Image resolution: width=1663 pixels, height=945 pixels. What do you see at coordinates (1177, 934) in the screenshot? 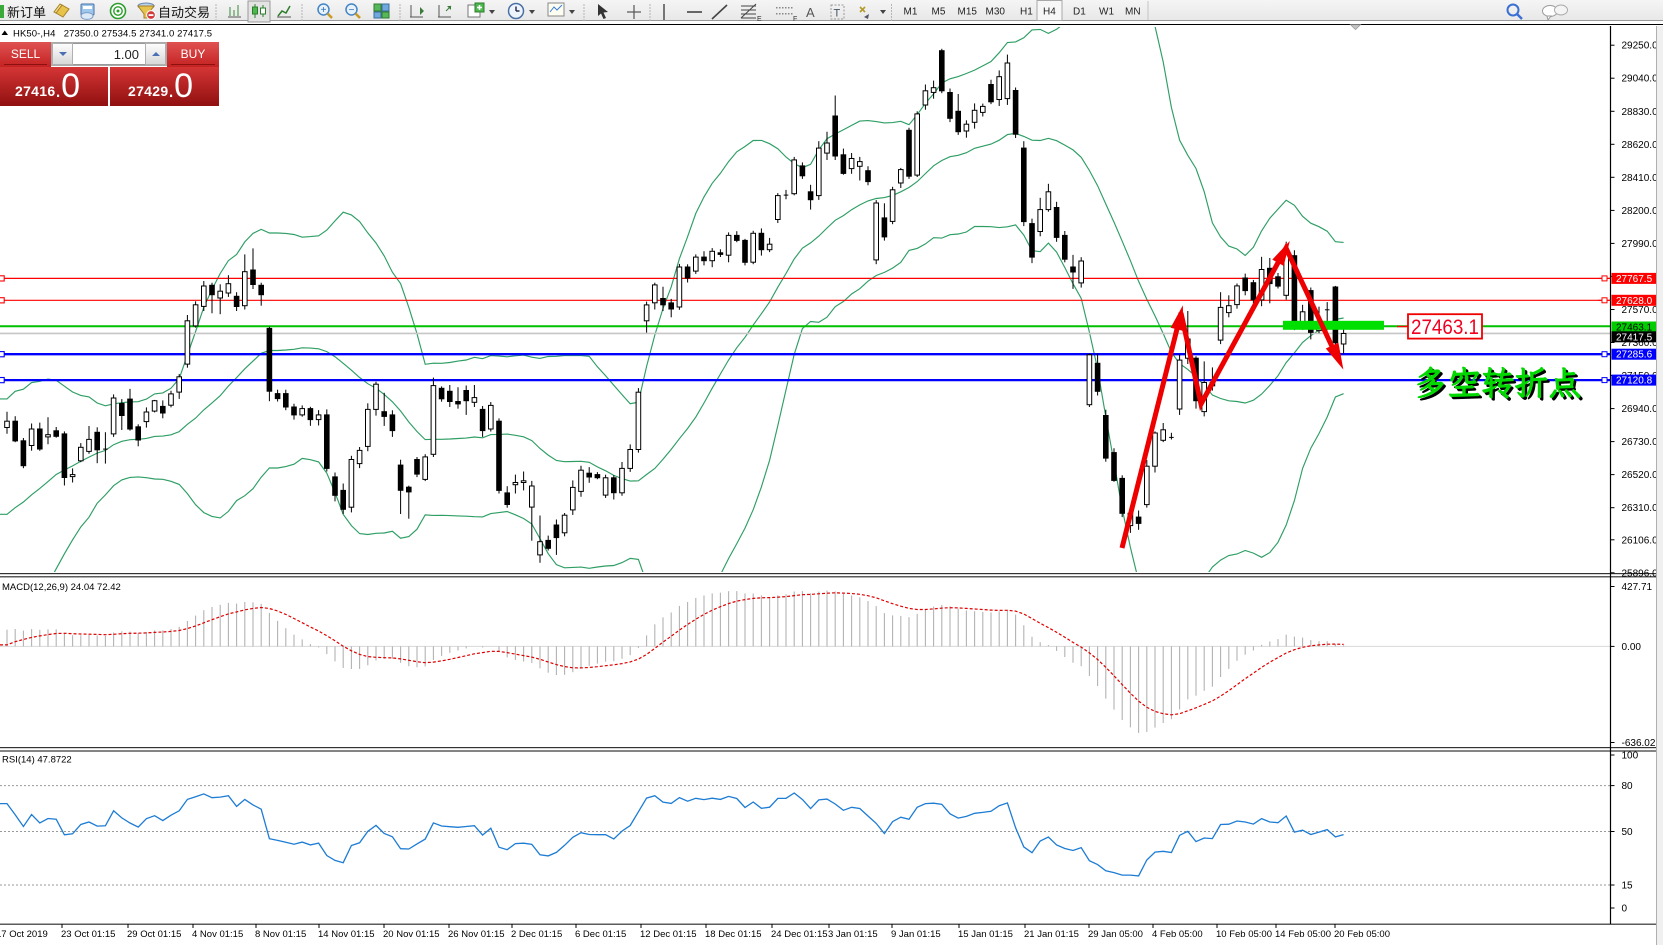
I see `svg-text: 4 Feb 05:00` at bounding box center [1177, 934].